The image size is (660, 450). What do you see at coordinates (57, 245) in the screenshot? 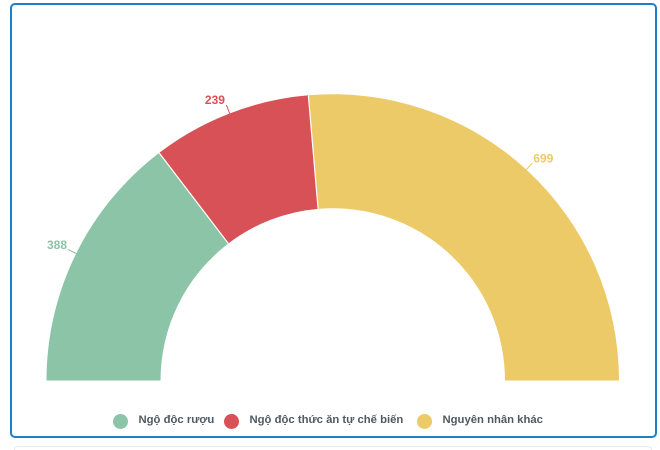
I see `svg-text: 388` at bounding box center [57, 245].